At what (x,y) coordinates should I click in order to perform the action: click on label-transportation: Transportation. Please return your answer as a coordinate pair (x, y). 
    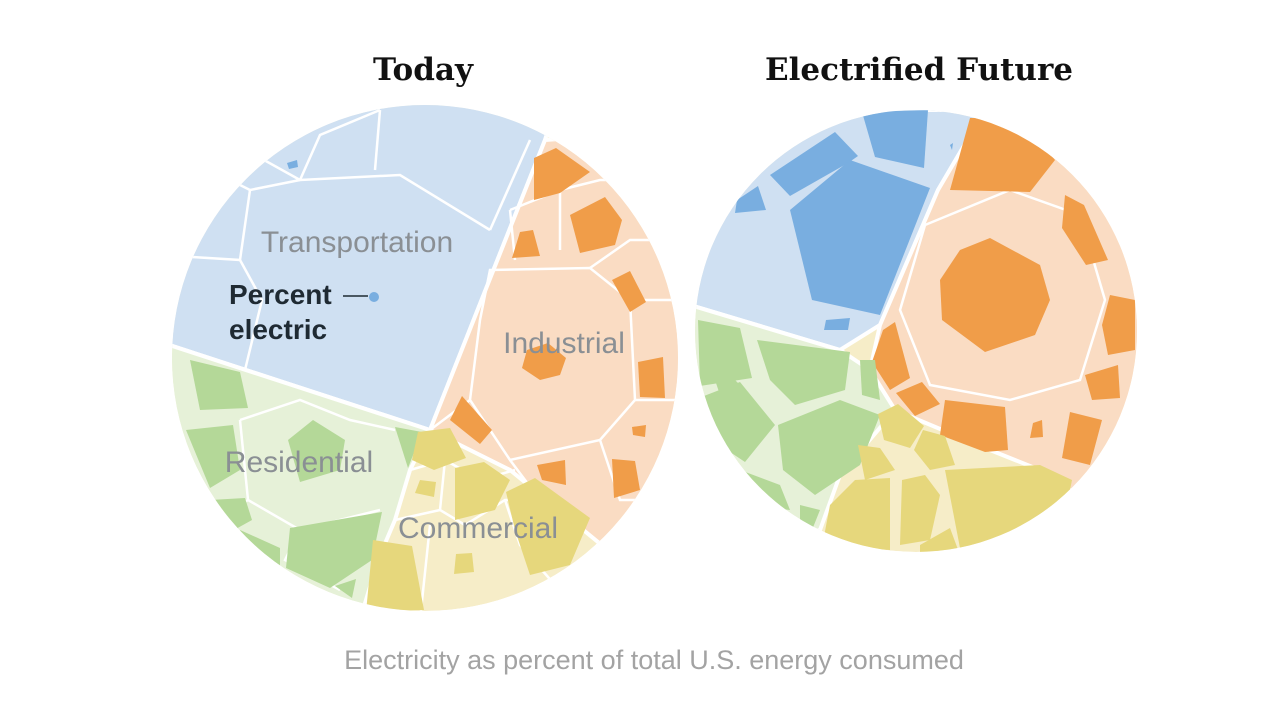
    Looking at the image, I should click on (357, 242).